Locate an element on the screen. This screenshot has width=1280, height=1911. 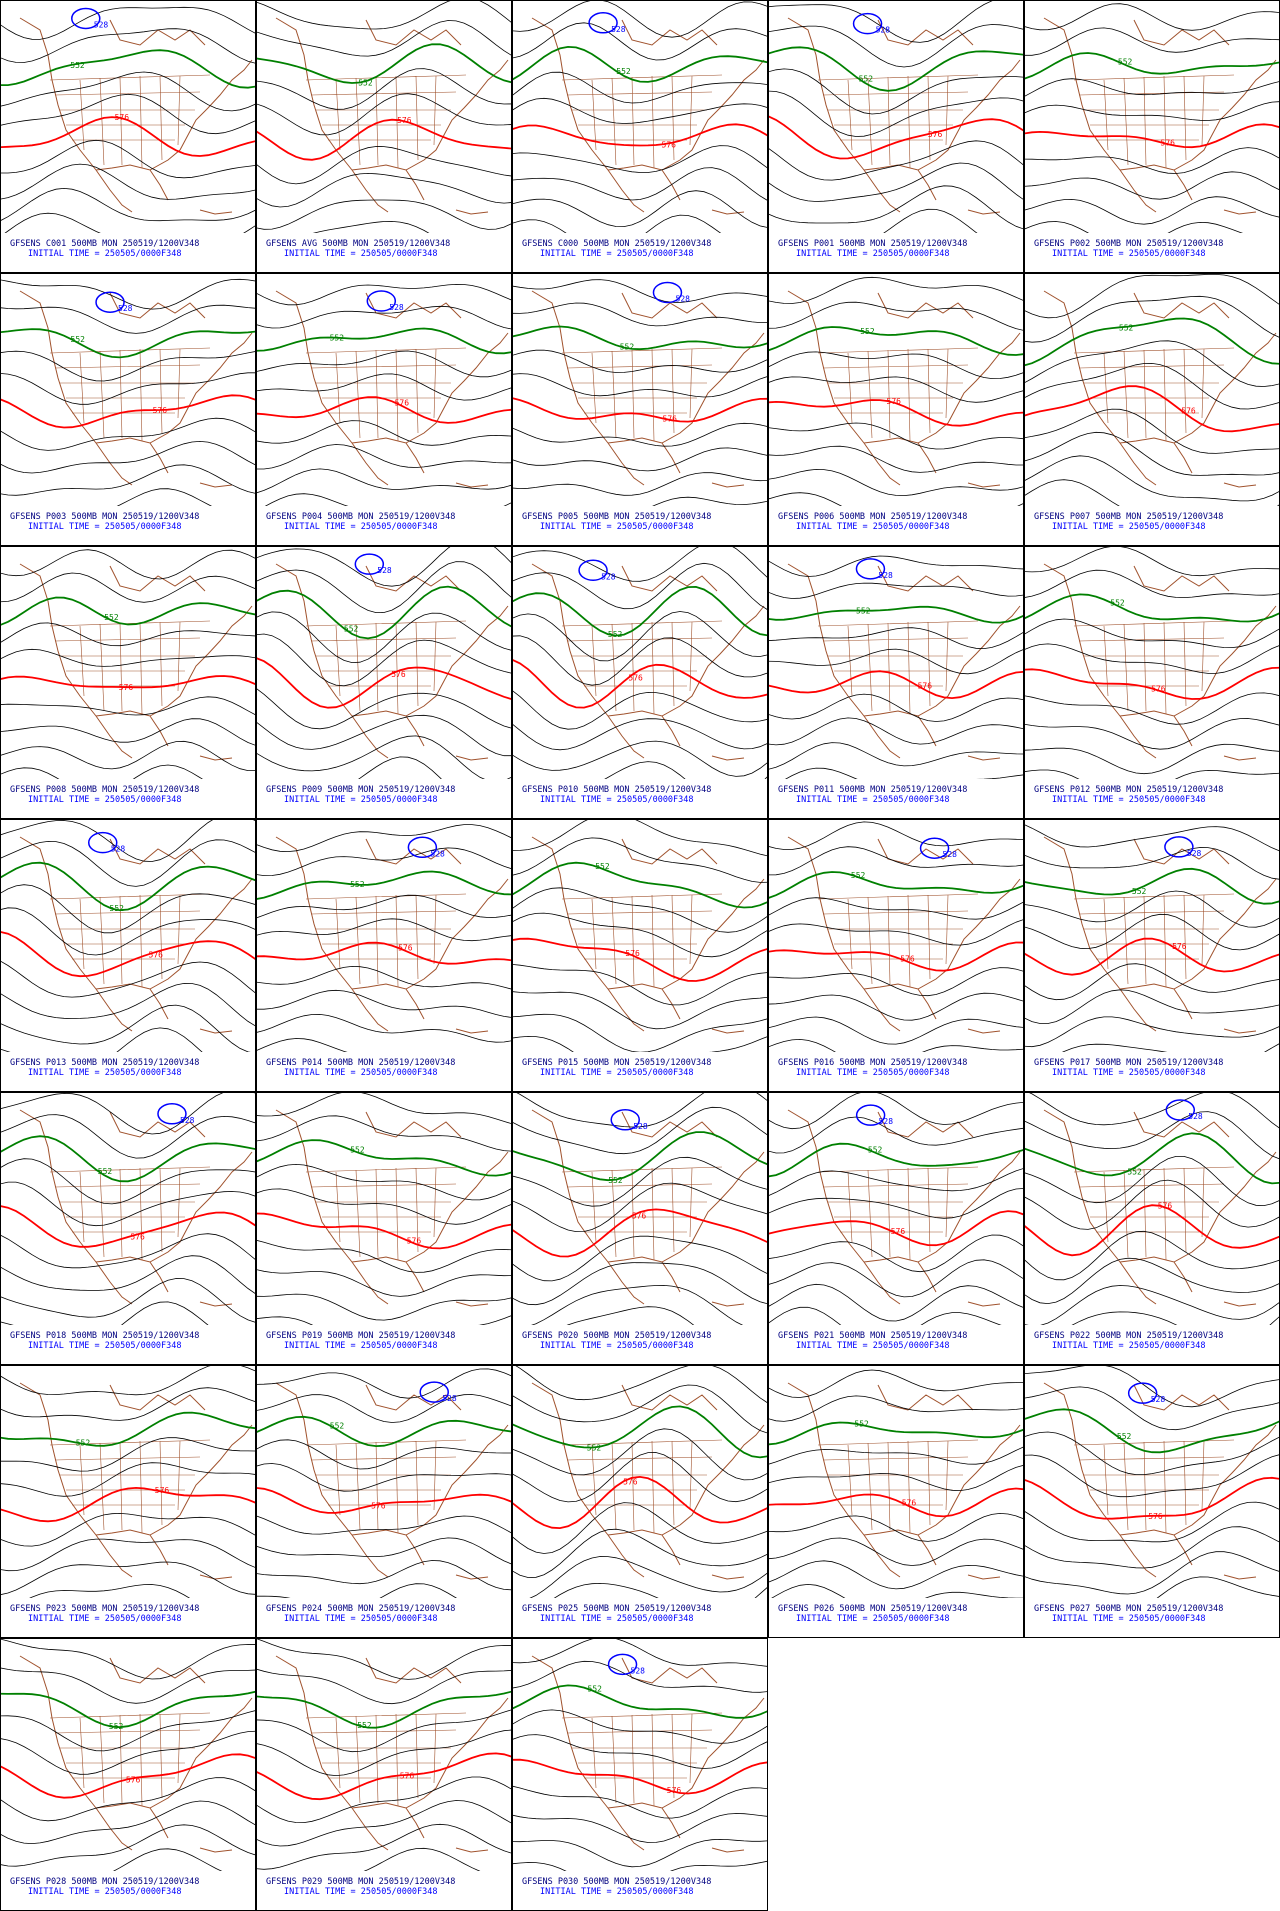
panel-title: GFSENS P019 500MB MON 250519/1200V348 is located at coordinates (360, 1336).